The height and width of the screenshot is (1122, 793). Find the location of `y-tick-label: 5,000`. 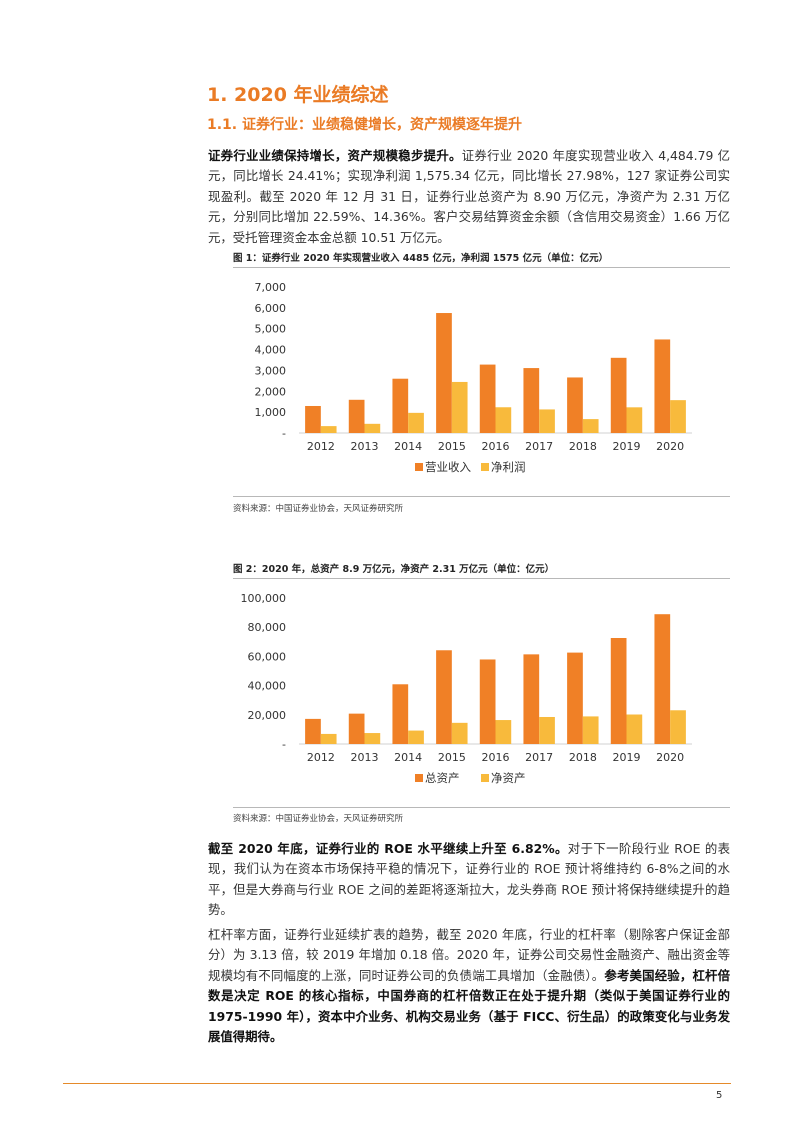

y-tick-label: 5,000 is located at coordinates (271, 329).